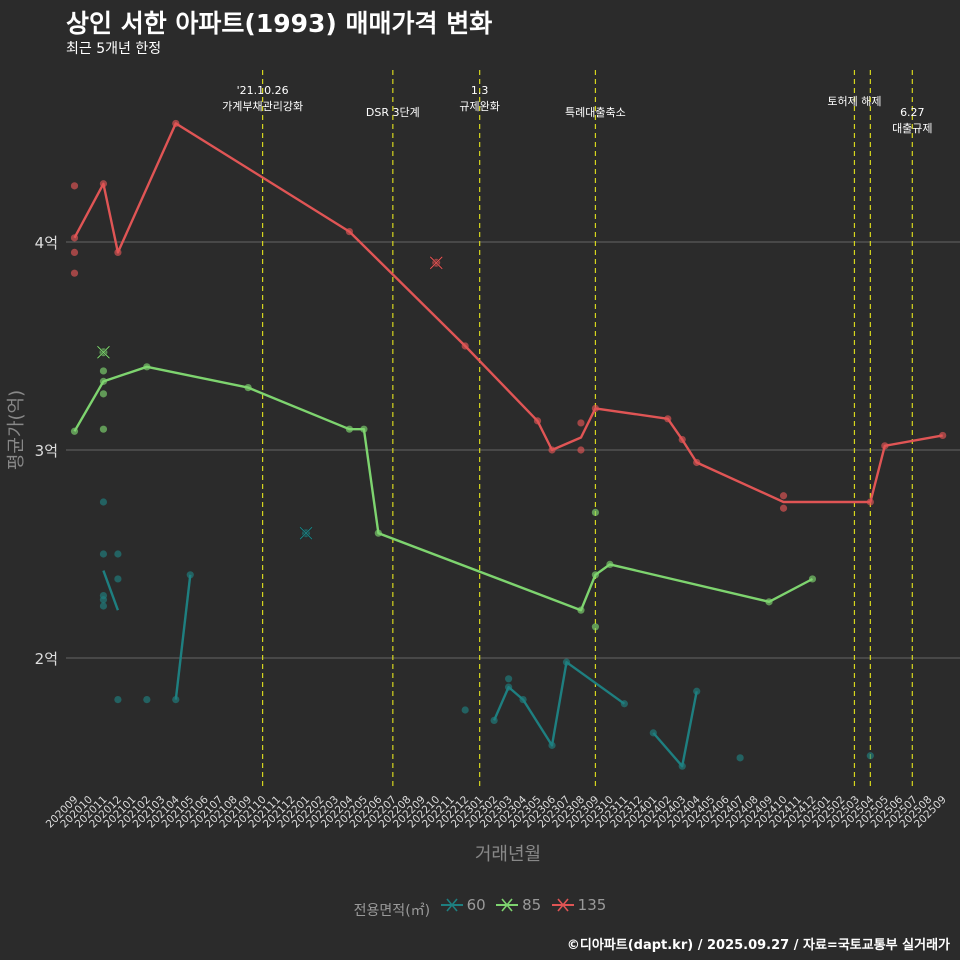 This screenshot has width=960, height=960. I want to click on legend-label-60: 60, so click(476, 905).